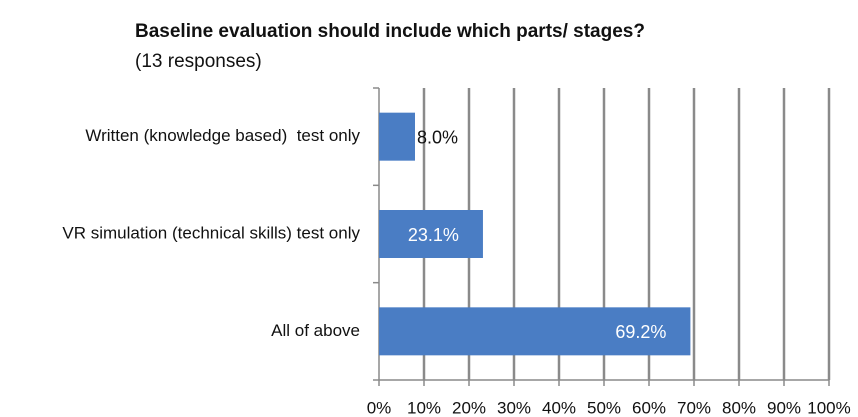 This screenshot has height=417, width=858. What do you see at coordinates (433, 235) in the screenshot?
I see `data-label: 23.1%` at bounding box center [433, 235].